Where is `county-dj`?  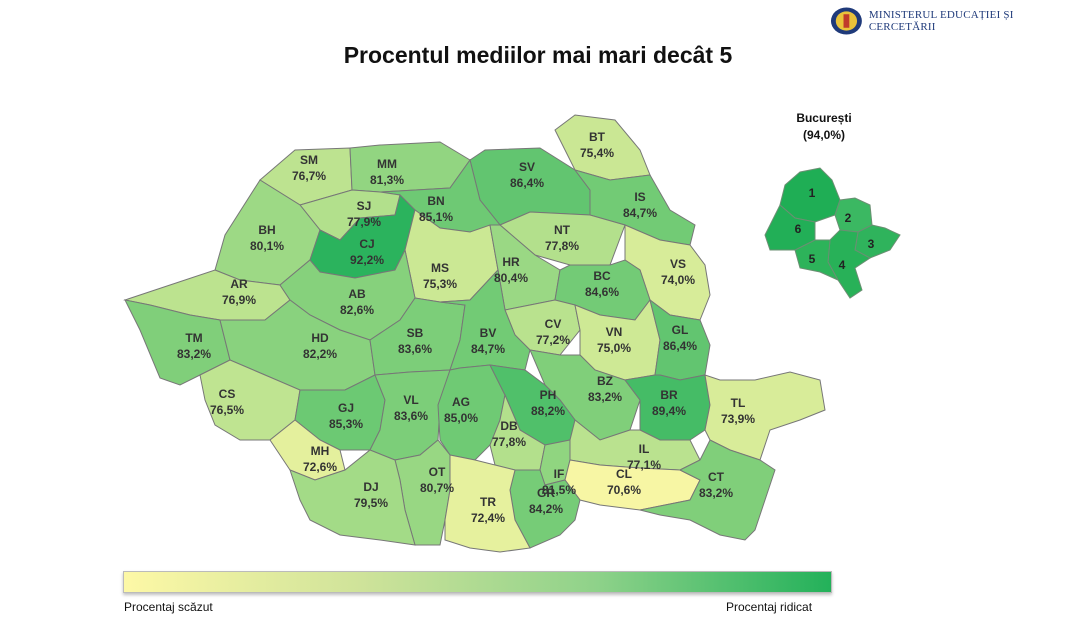 county-dj is located at coordinates (352, 497).